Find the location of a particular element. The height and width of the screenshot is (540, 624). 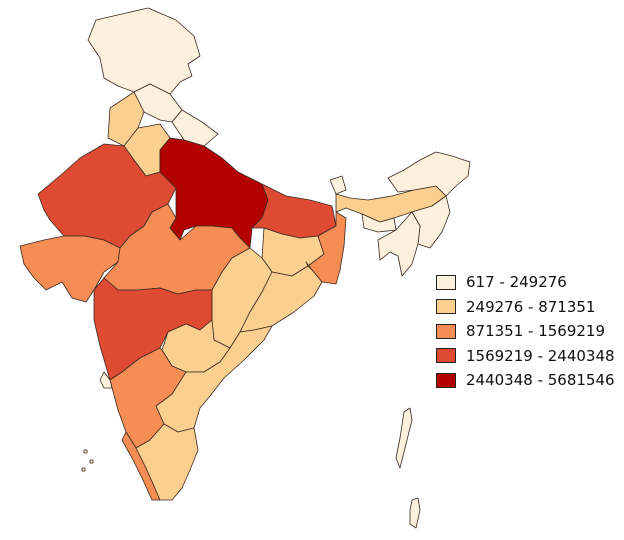

region-arunachal-pradesh is located at coordinates (429, 174).